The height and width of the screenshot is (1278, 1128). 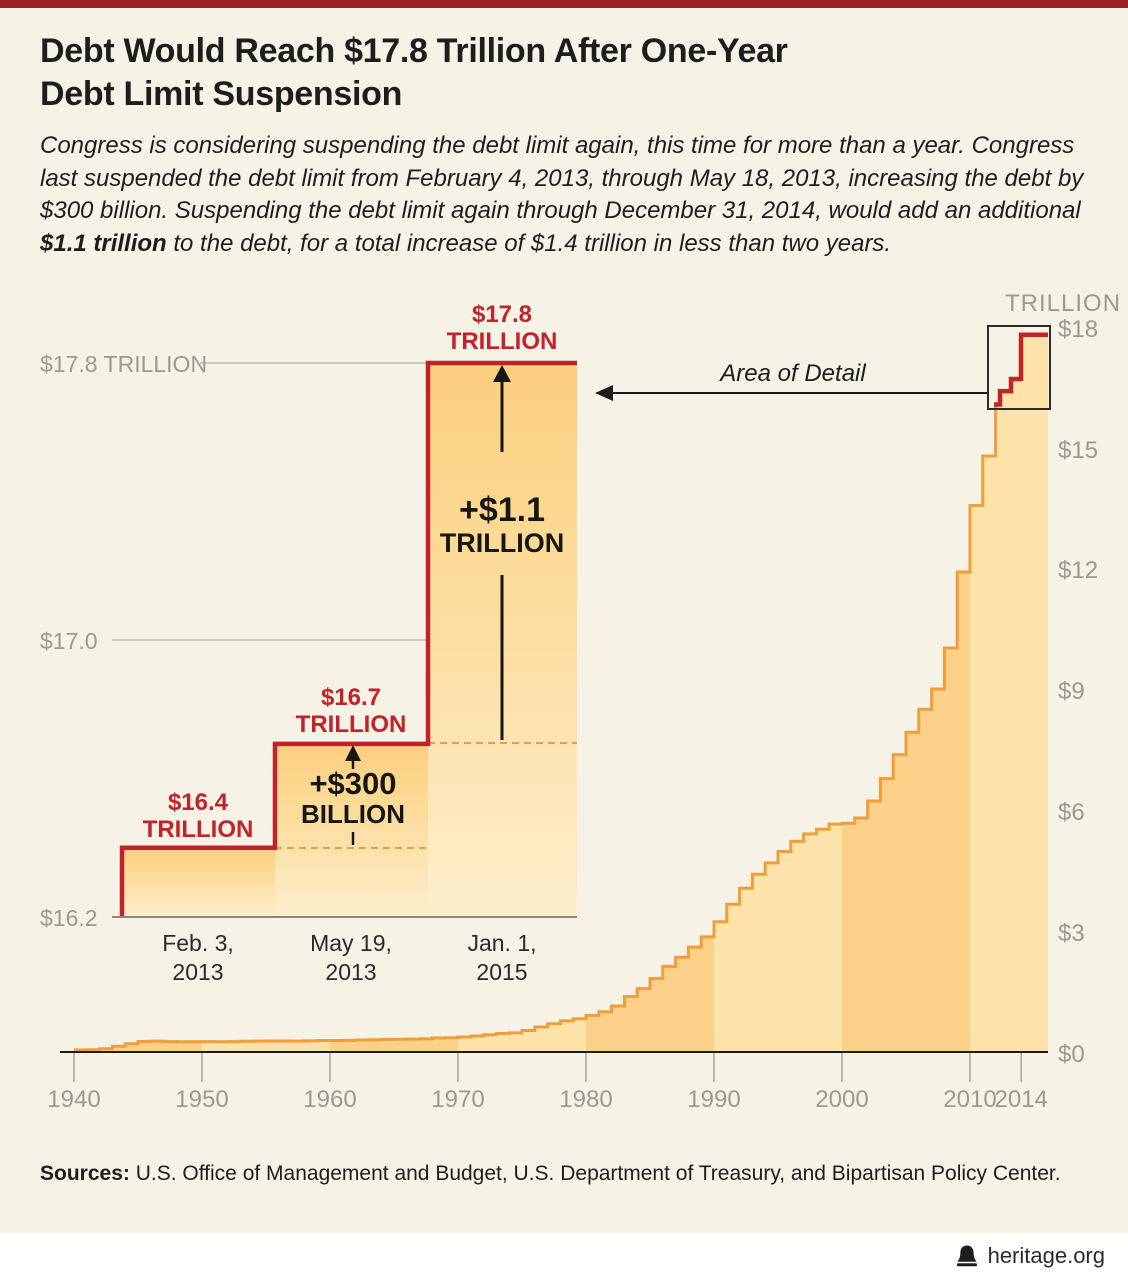 I want to click on title-line-2: Debt Limit Suspension, so click(x=221, y=94).